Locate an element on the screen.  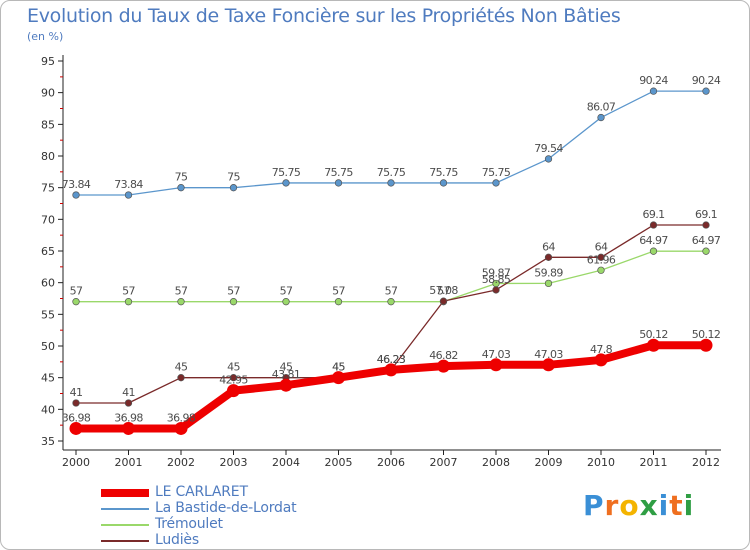
y-tick-label: 35 is located at coordinates (48, 441).